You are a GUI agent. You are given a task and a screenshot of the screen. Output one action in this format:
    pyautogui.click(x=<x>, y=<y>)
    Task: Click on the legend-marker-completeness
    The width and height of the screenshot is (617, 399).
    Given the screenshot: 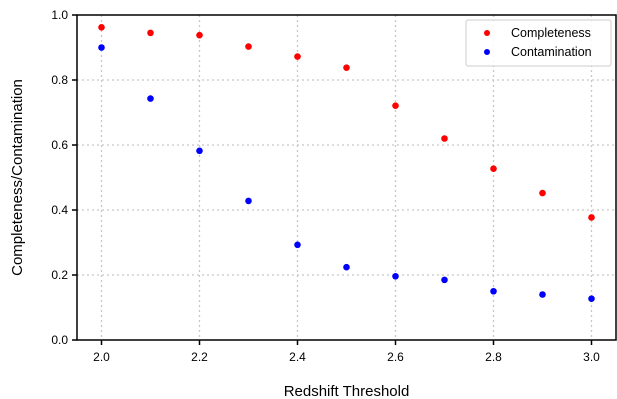 What is the action you would take?
    pyautogui.click(x=487, y=33)
    